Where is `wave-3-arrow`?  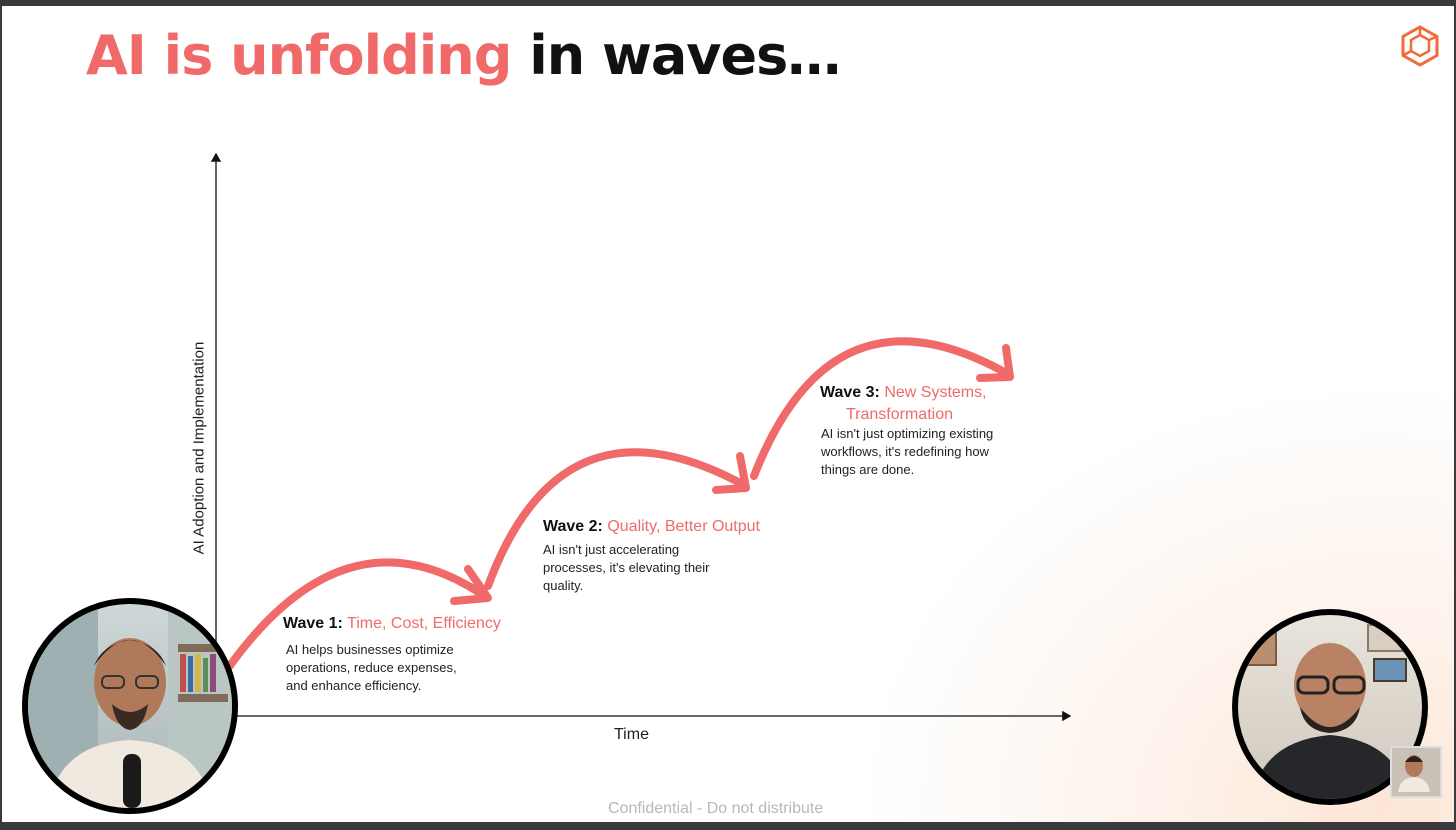
wave-3-arrow is located at coordinates (880, 408).